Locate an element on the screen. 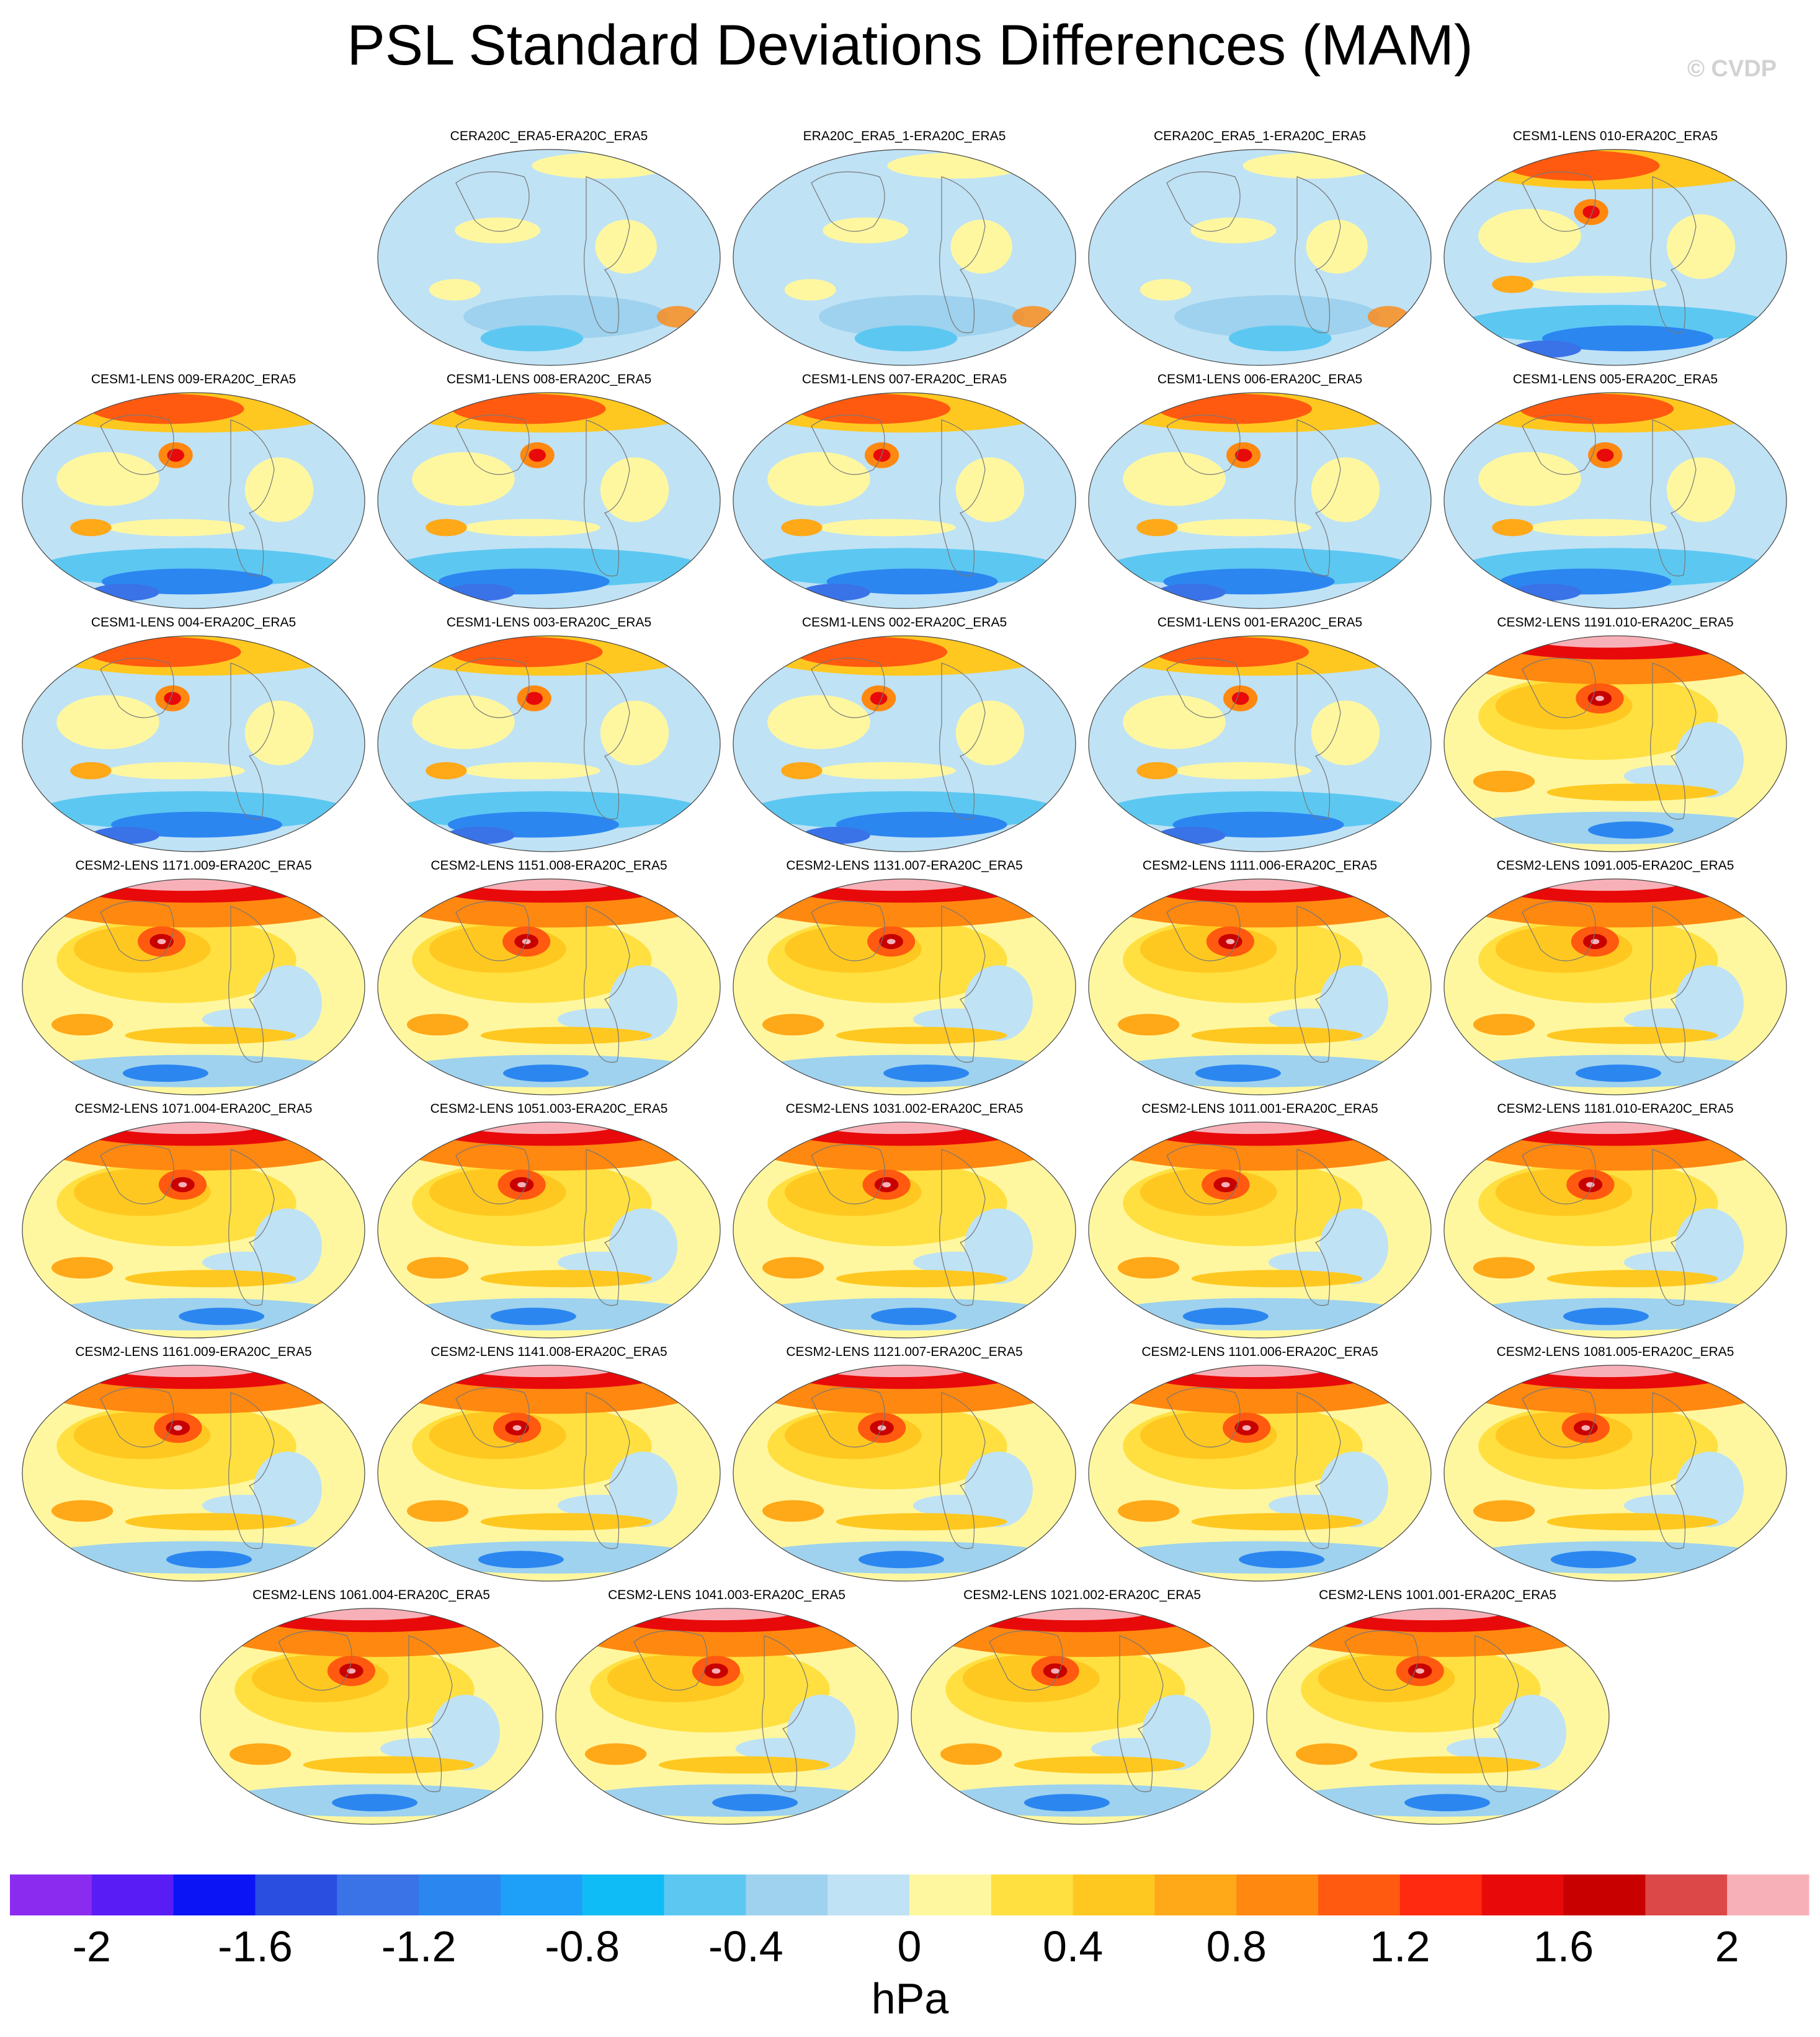  map-panel-title: CESM2-LENS 1101.006-ERA20C_ERA5 is located at coordinates (1259, 1352).